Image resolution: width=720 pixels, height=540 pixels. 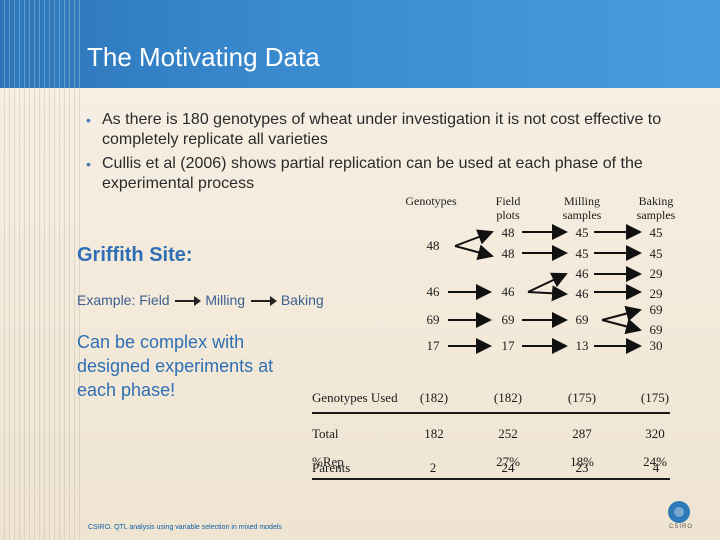 What do you see at coordinates (508, 253) in the screenshot?
I see `field-48b: 48` at bounding box center [508, 253].